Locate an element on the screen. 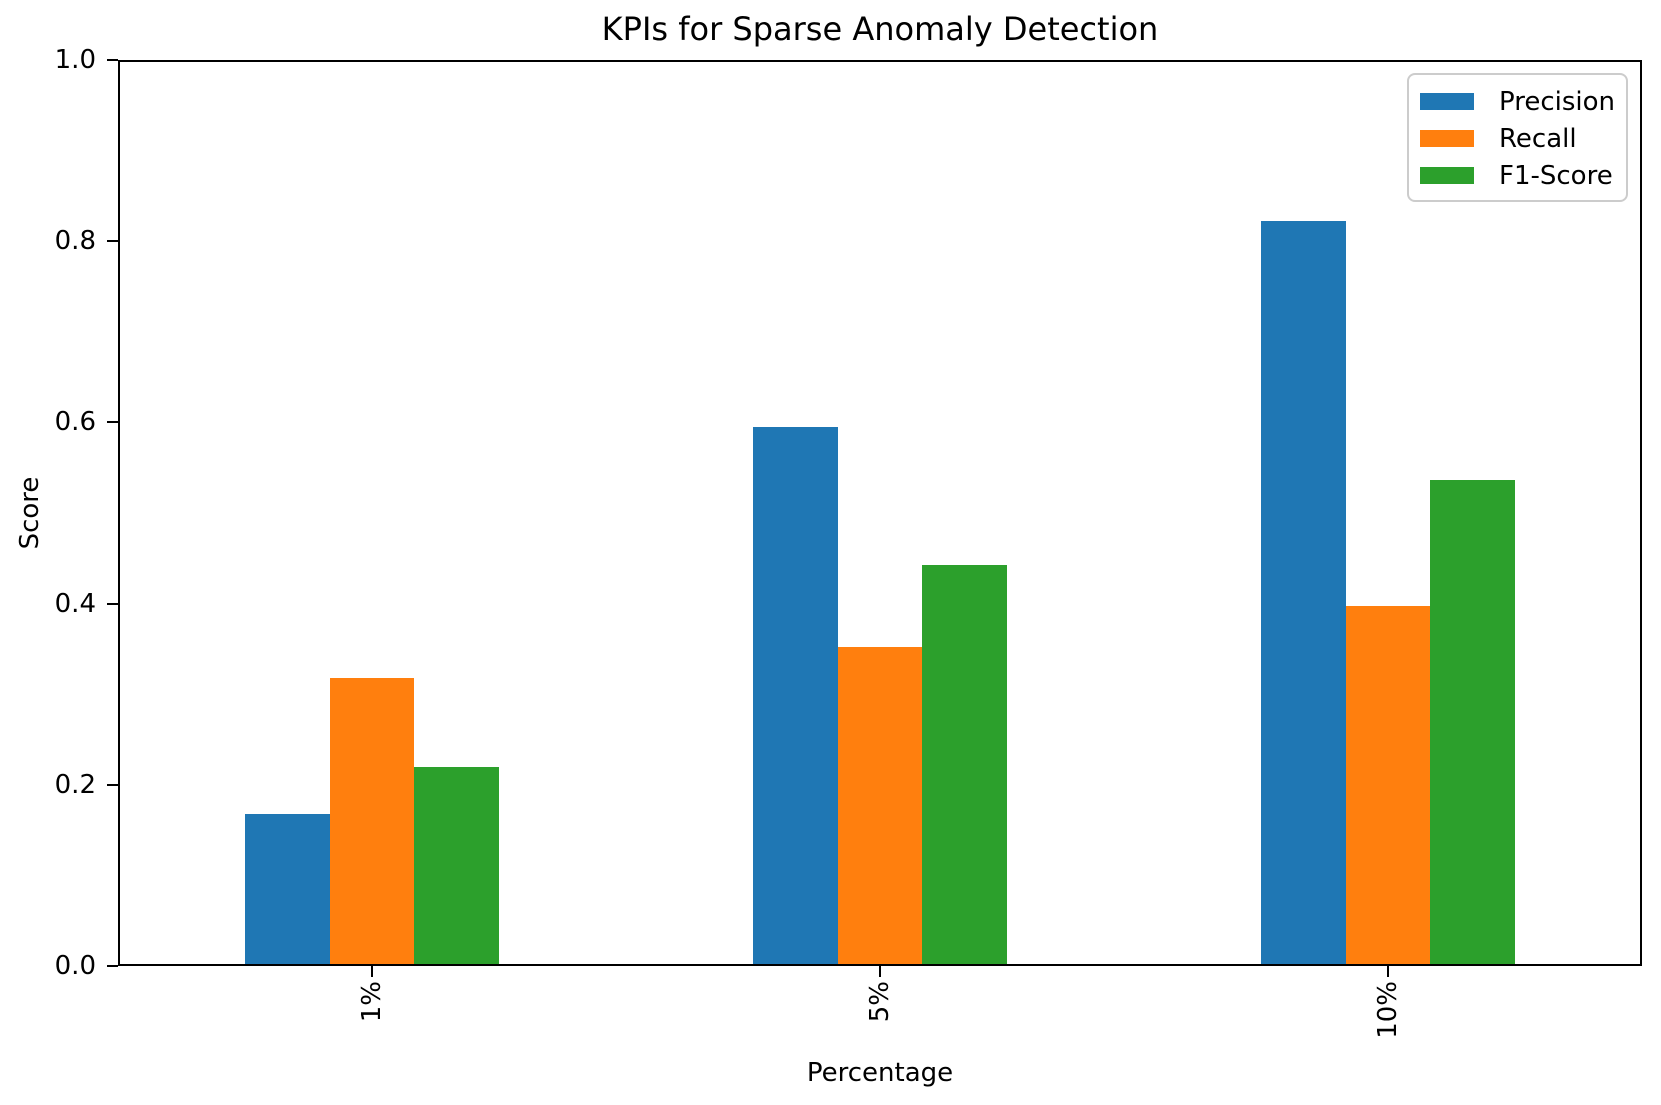  x-tick-label: 10% is located at coordinates (1388, 1010).